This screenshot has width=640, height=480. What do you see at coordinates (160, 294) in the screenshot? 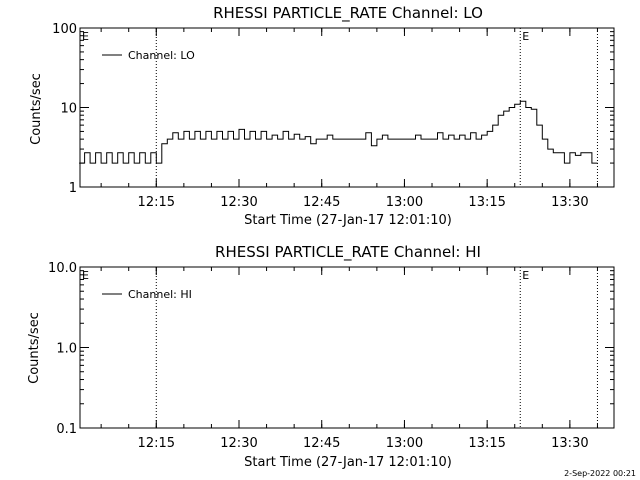
I see `legend-label: Channel: HI` at bounding box center [160, 294].